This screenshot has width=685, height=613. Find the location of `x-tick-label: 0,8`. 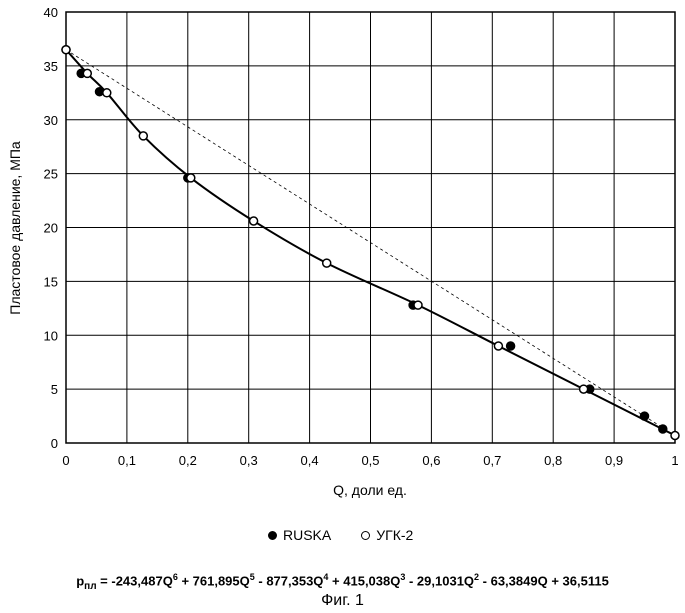

x-tick-label: 0,8 is located at coordinates (553, 460).